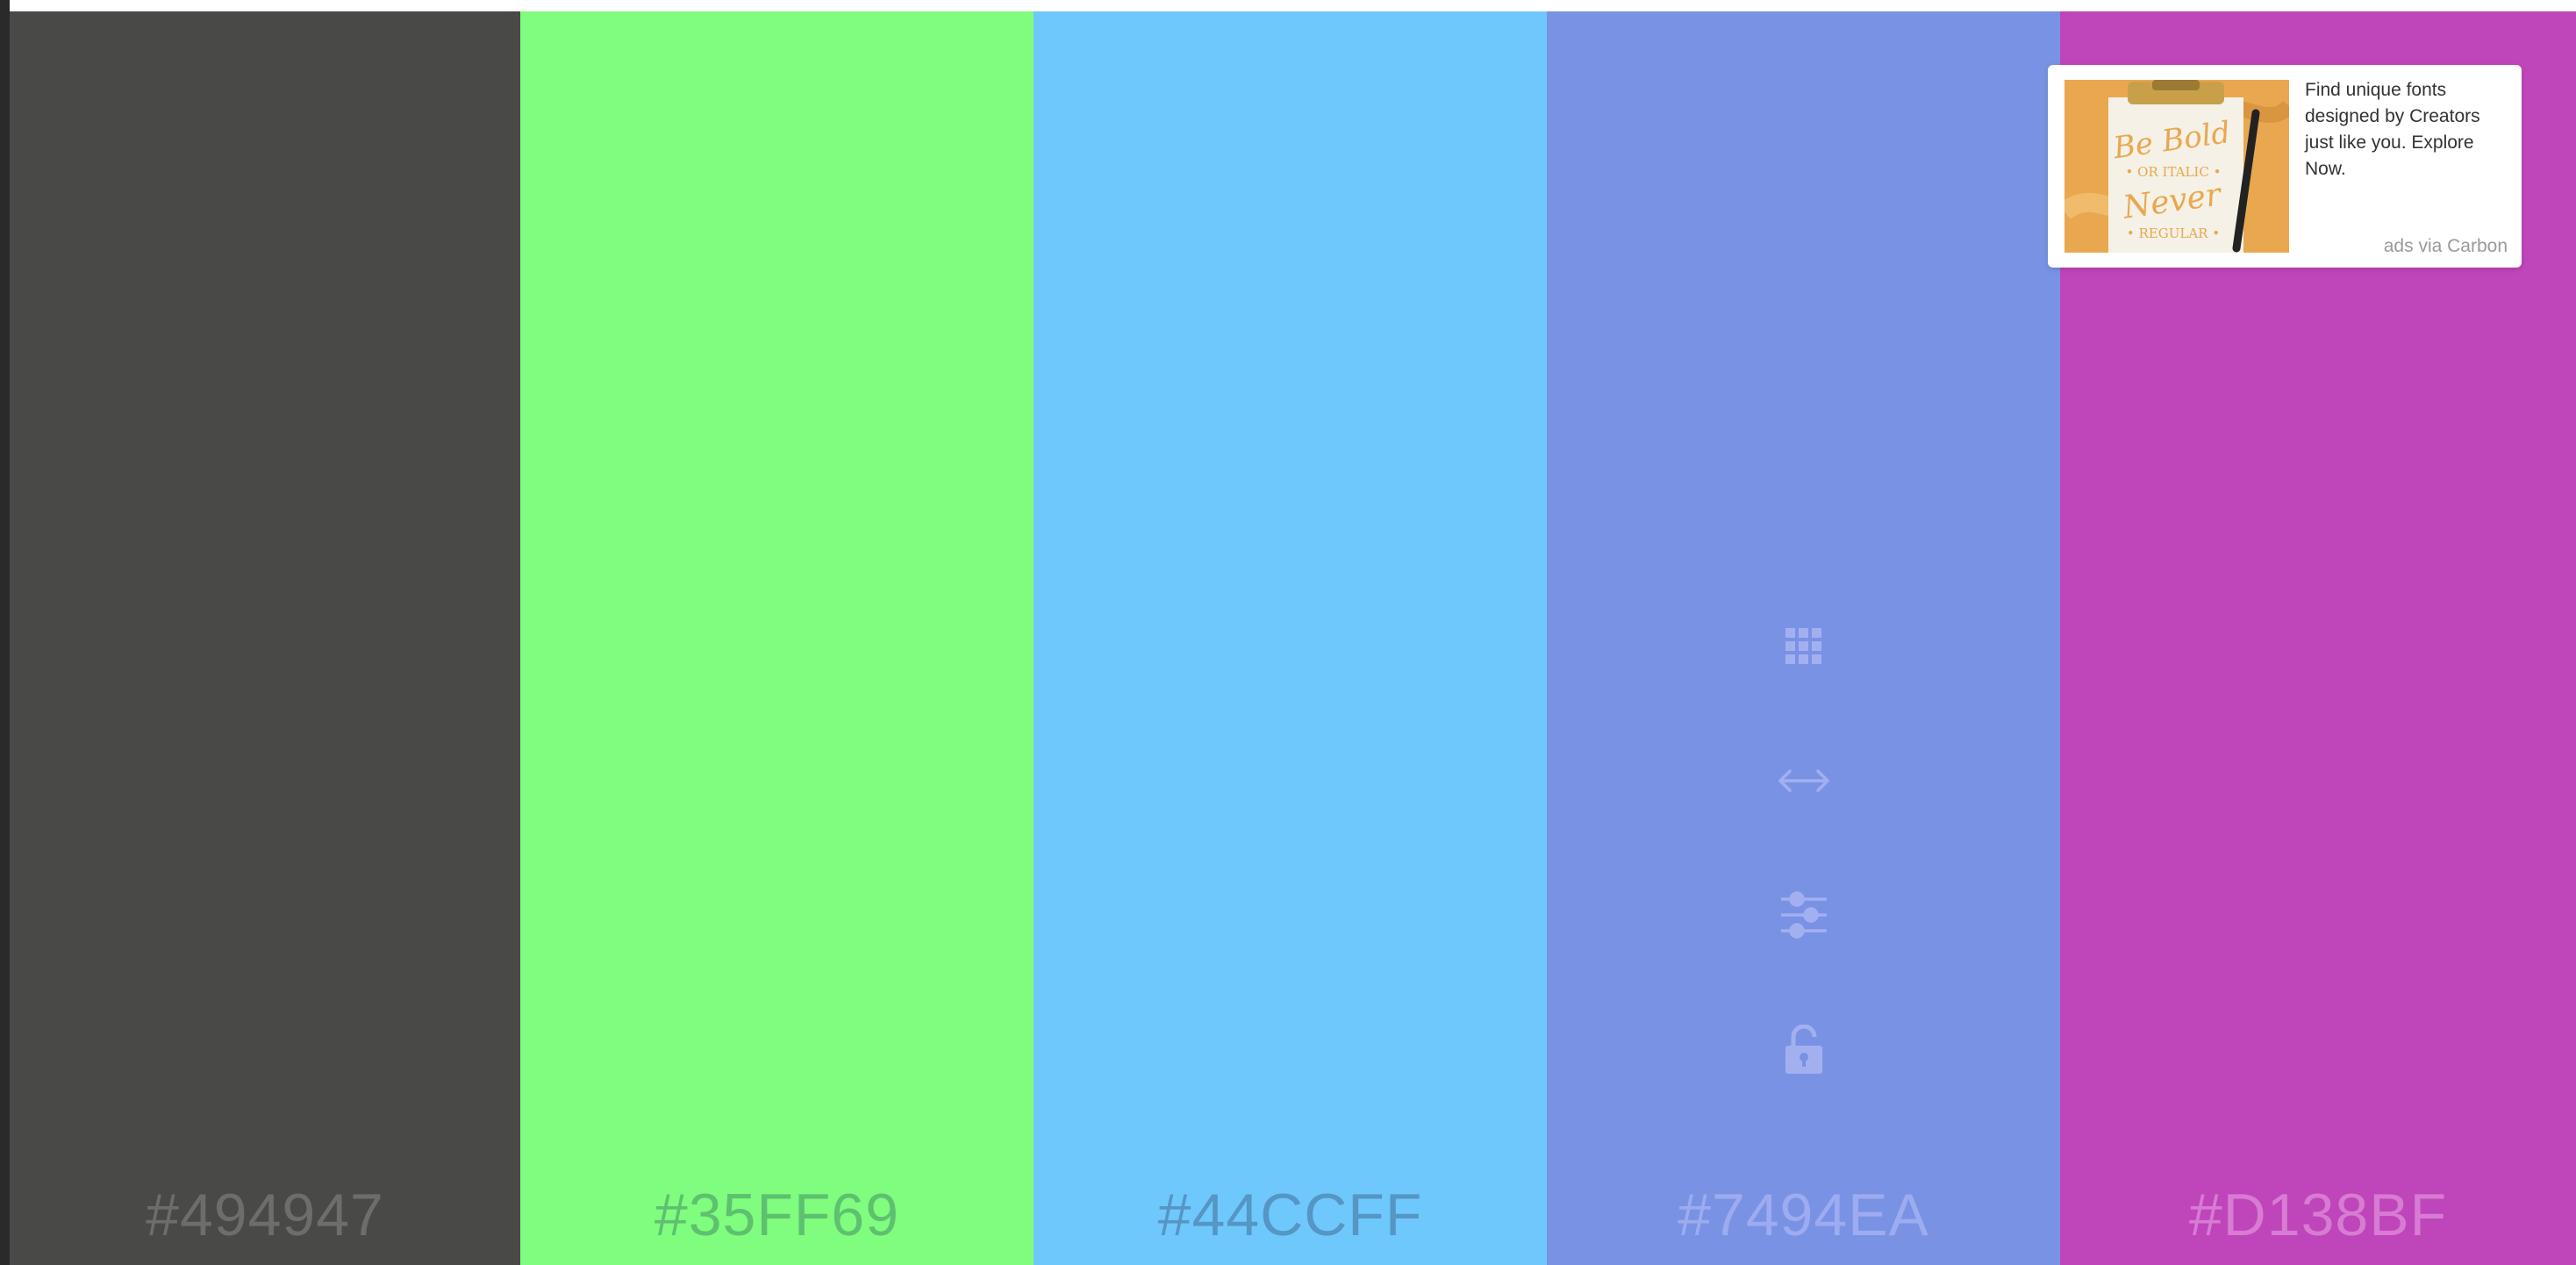  Describe the element at coordinates (1803, 1215) in the screenshot. I see `hex-code-label: #7494EA` at that location.